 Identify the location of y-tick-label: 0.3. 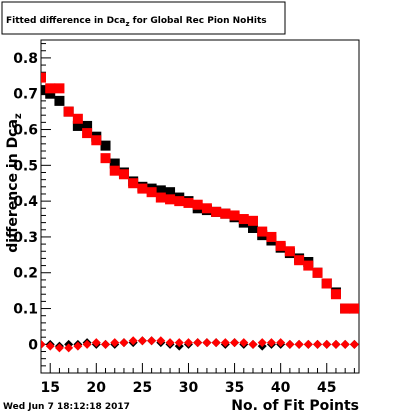
(25, 238).